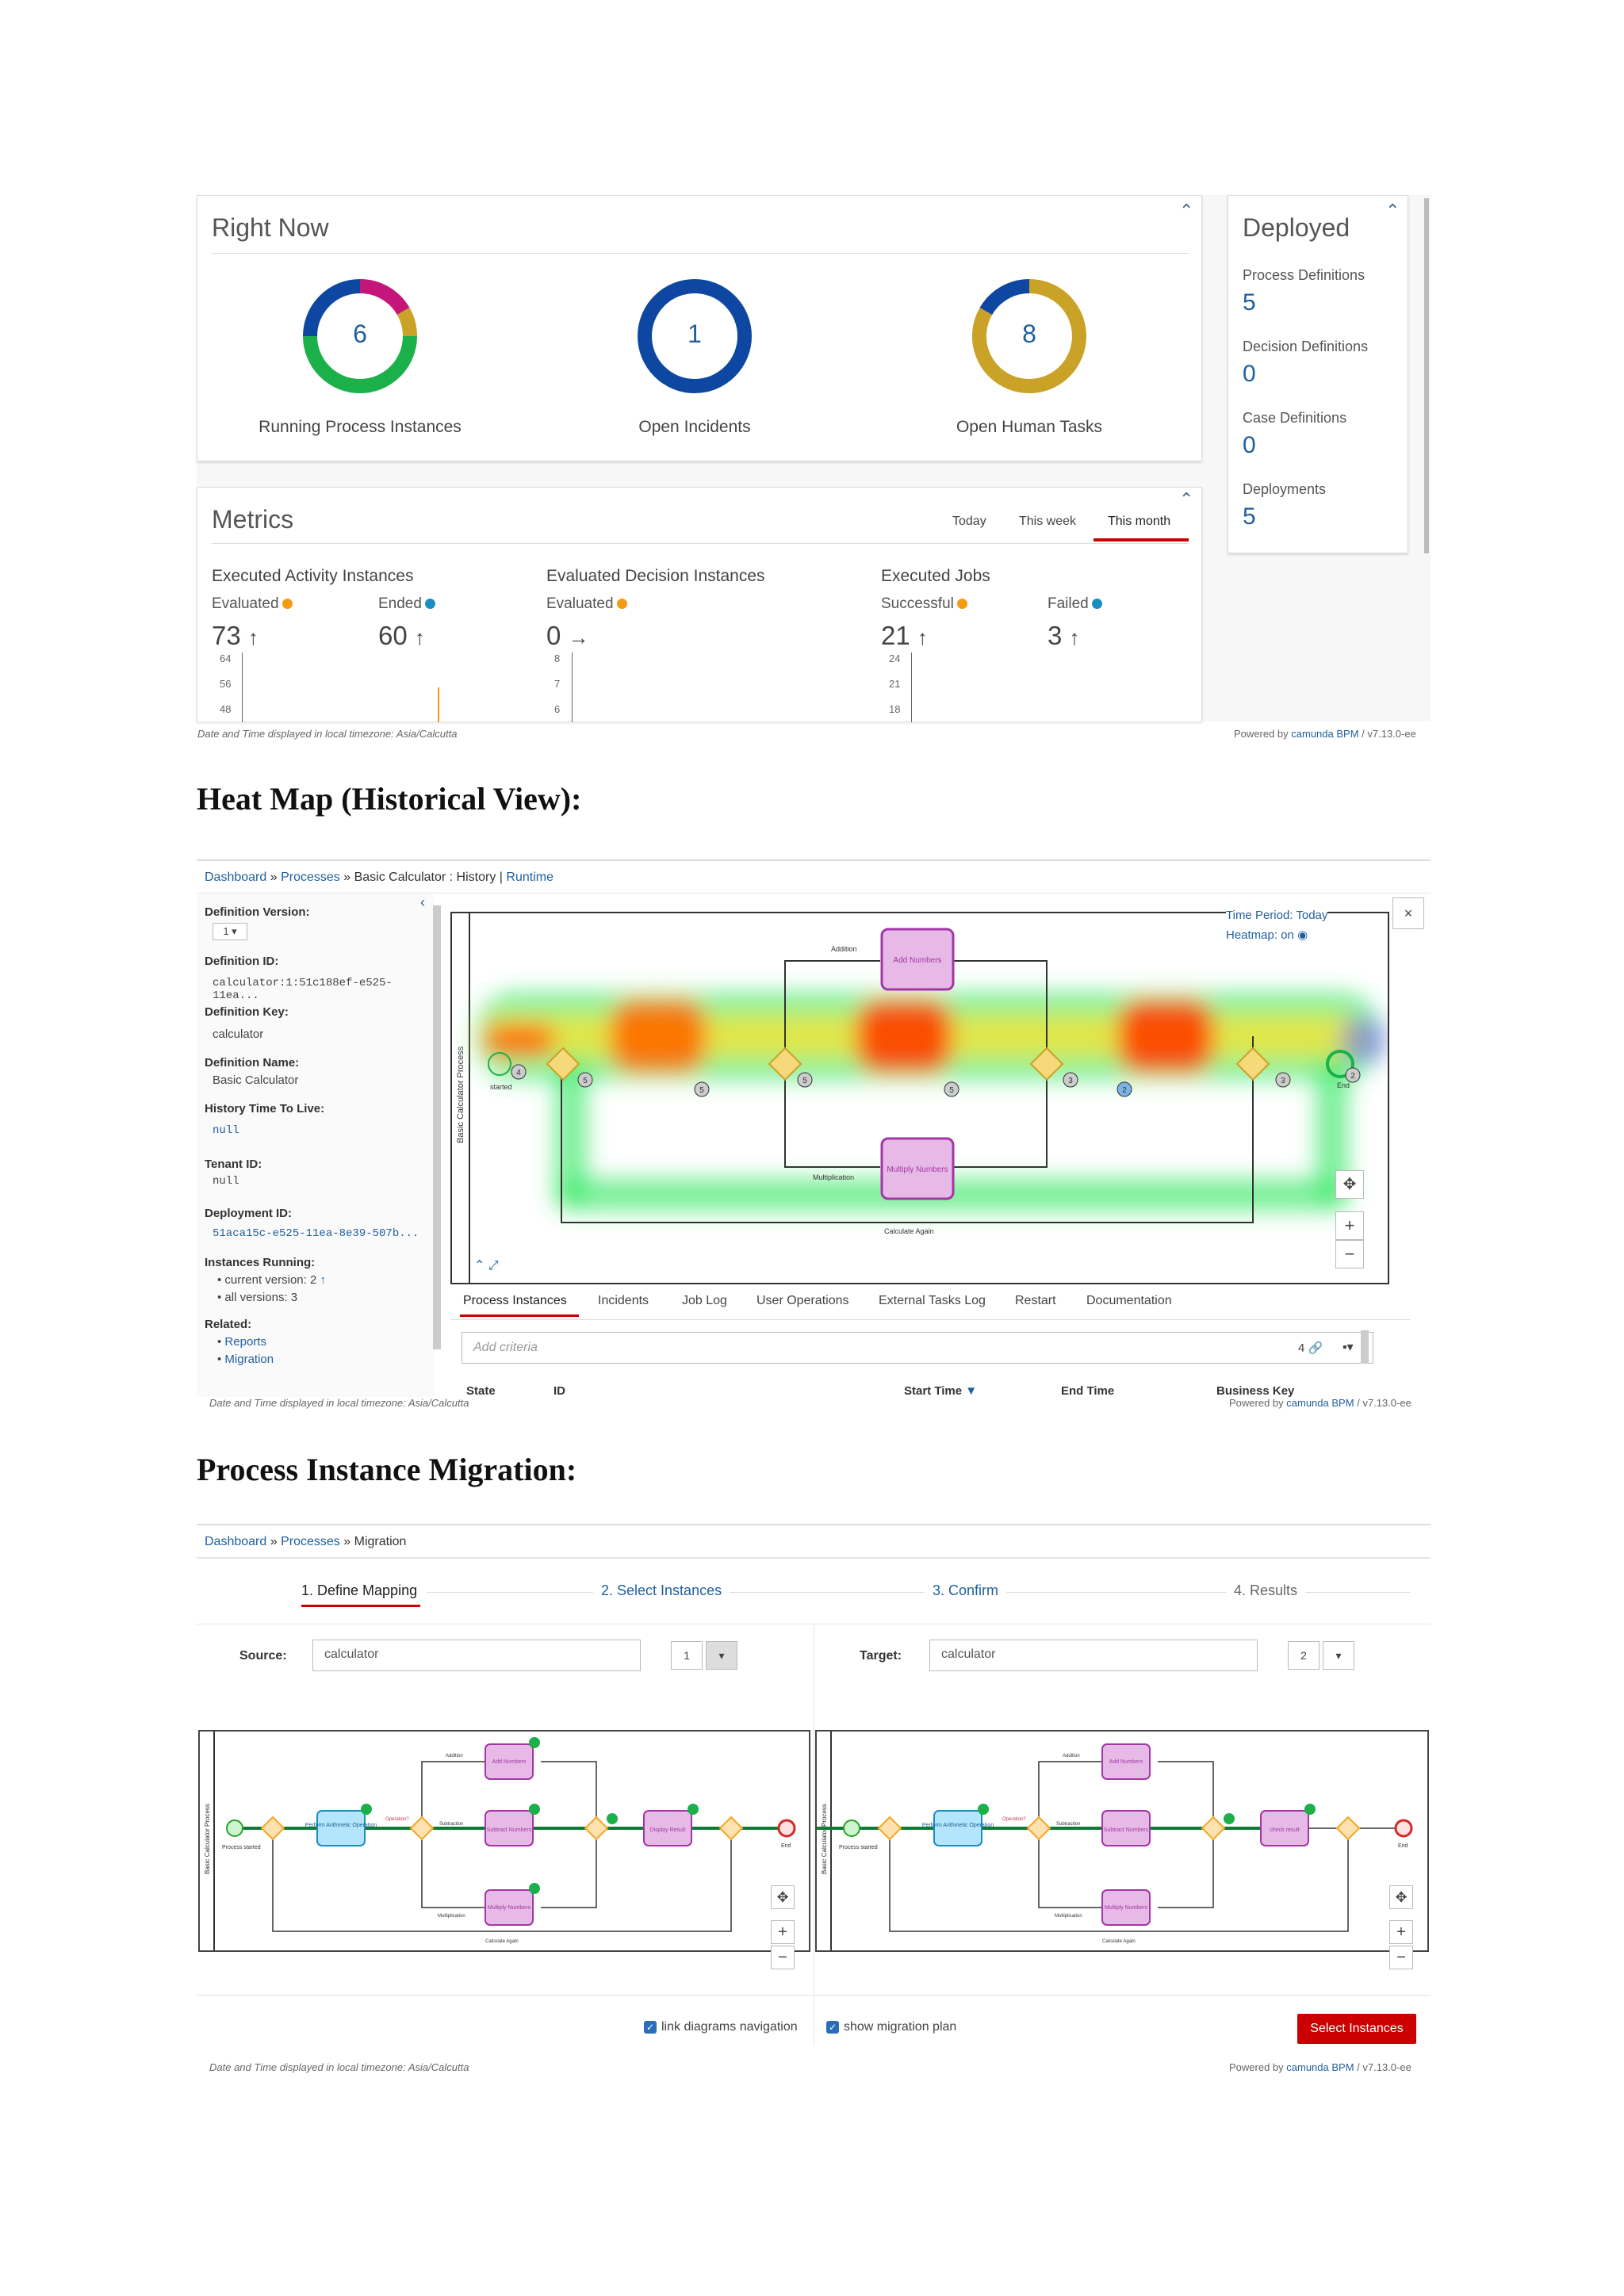 The image size is (1624, 2296). What do you see at coordinates (515, 1300) in the screenshot?
I see `tab-process-instances: Process Instances` at bounding box center [515, 1300].